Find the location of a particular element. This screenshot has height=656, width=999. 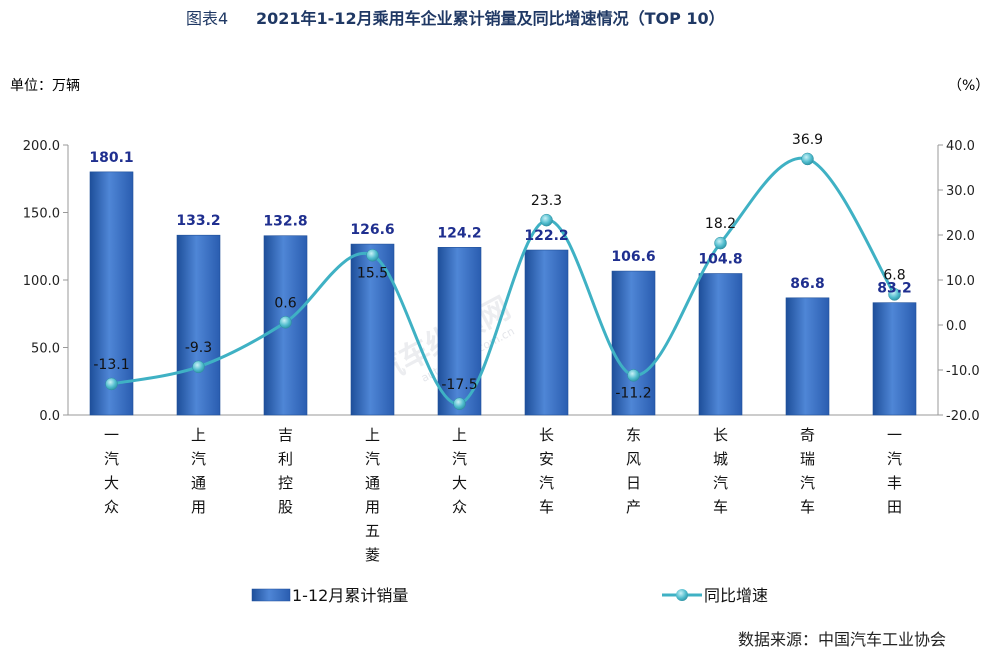

category-label: 长城汽车 is located at coordinates (720, 471).